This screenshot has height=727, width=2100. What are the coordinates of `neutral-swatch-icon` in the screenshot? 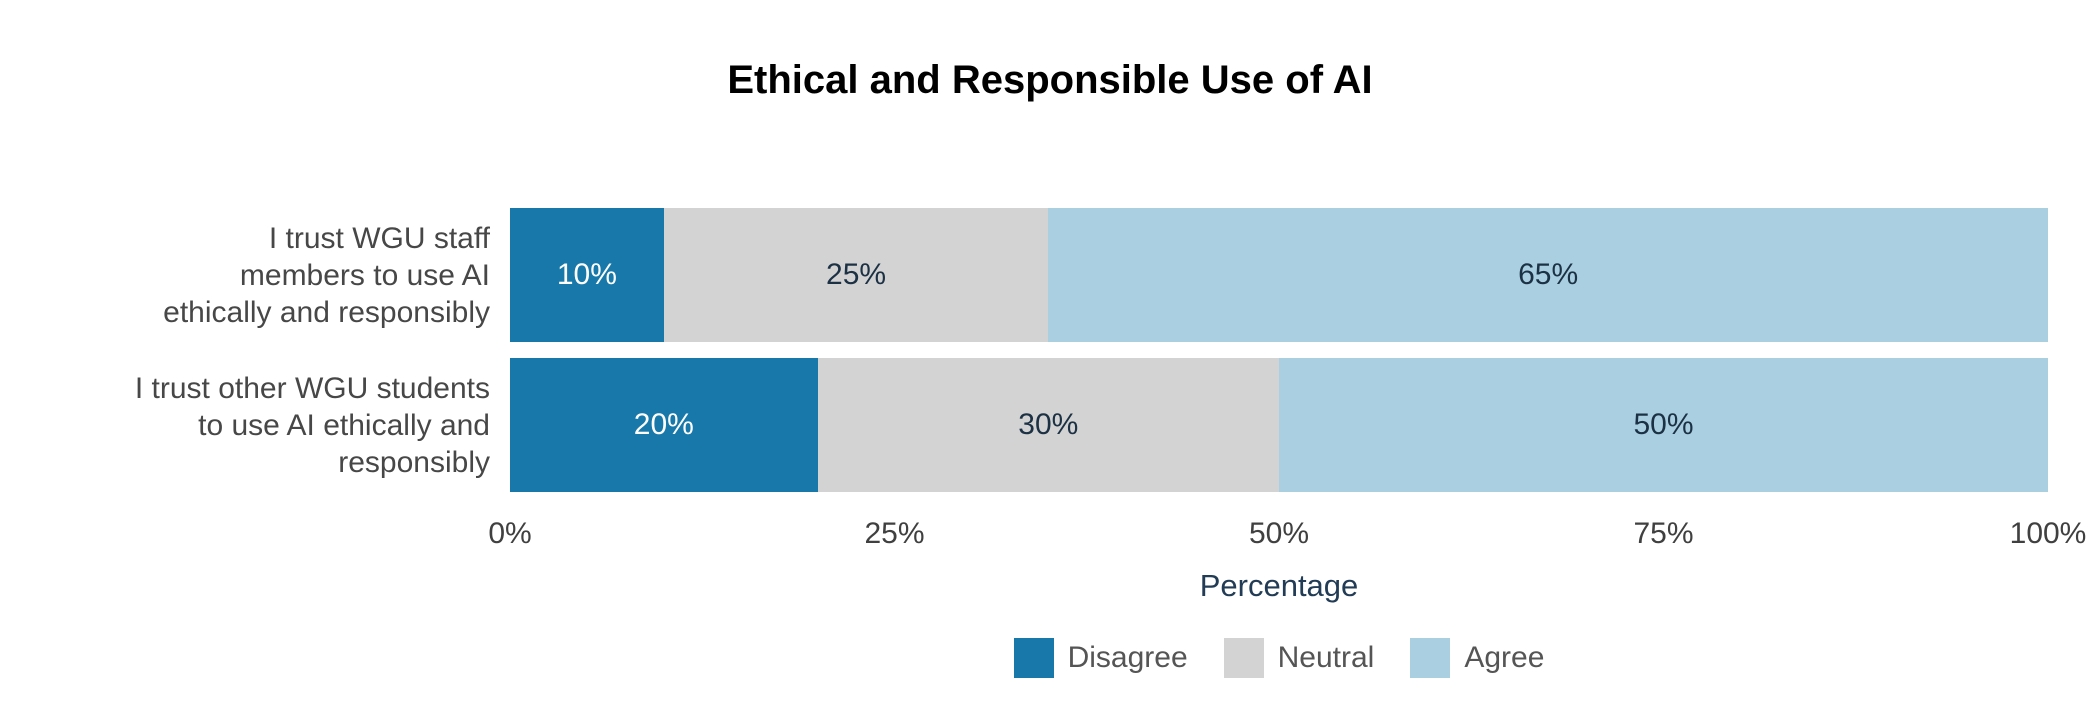 It's located at (1243, 658).